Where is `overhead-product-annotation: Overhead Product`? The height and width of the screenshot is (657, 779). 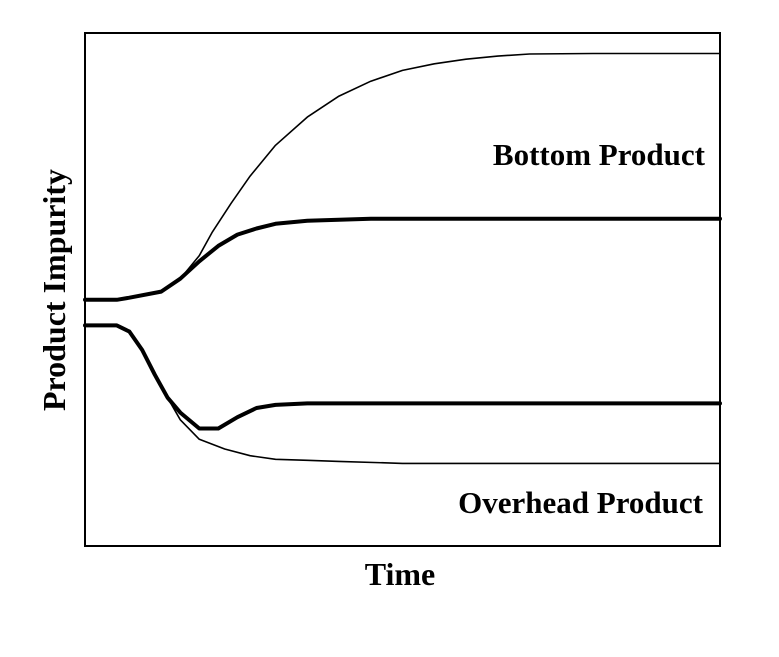
overhead-product-annotation: Overhead Product is located at coordinates (580, 502).